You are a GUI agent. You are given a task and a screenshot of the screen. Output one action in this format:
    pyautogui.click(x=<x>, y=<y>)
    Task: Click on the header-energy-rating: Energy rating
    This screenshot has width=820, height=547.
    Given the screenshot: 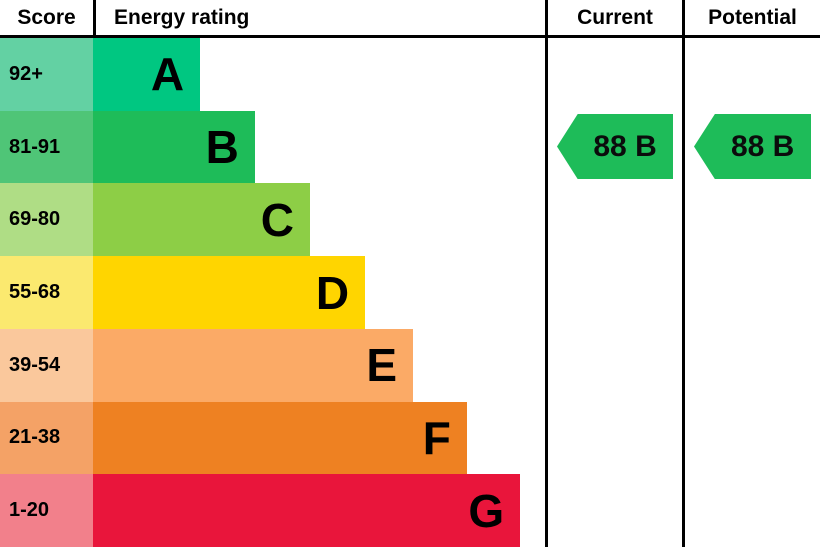 What is the action you would take?
    pyautogui.click(x=319, y=17)
    